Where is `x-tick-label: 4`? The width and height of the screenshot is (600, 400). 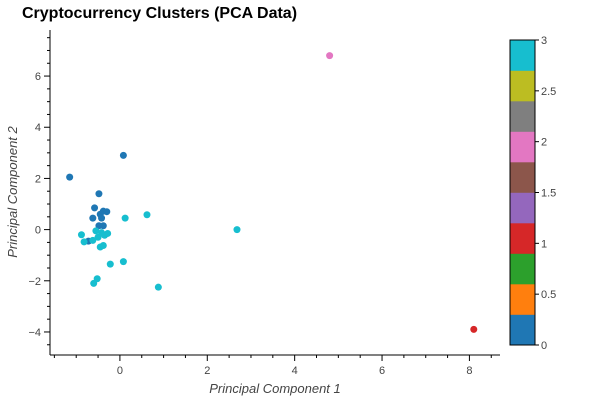 x-tick-label: 4 is located at coordinates (295, 371).